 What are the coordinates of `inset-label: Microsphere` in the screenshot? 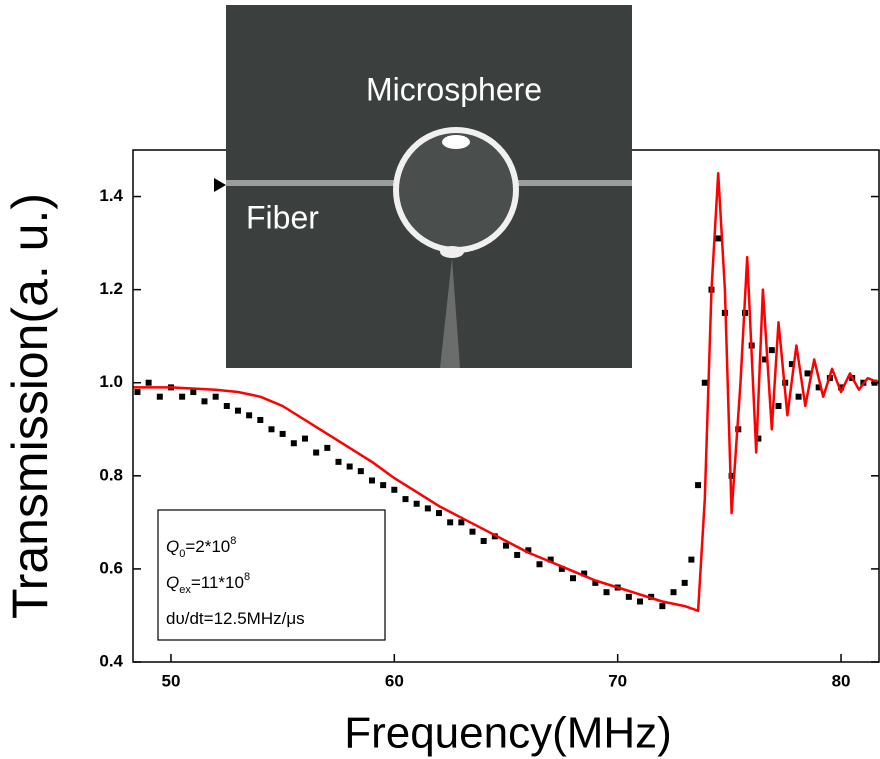 It's located at (454, 89).